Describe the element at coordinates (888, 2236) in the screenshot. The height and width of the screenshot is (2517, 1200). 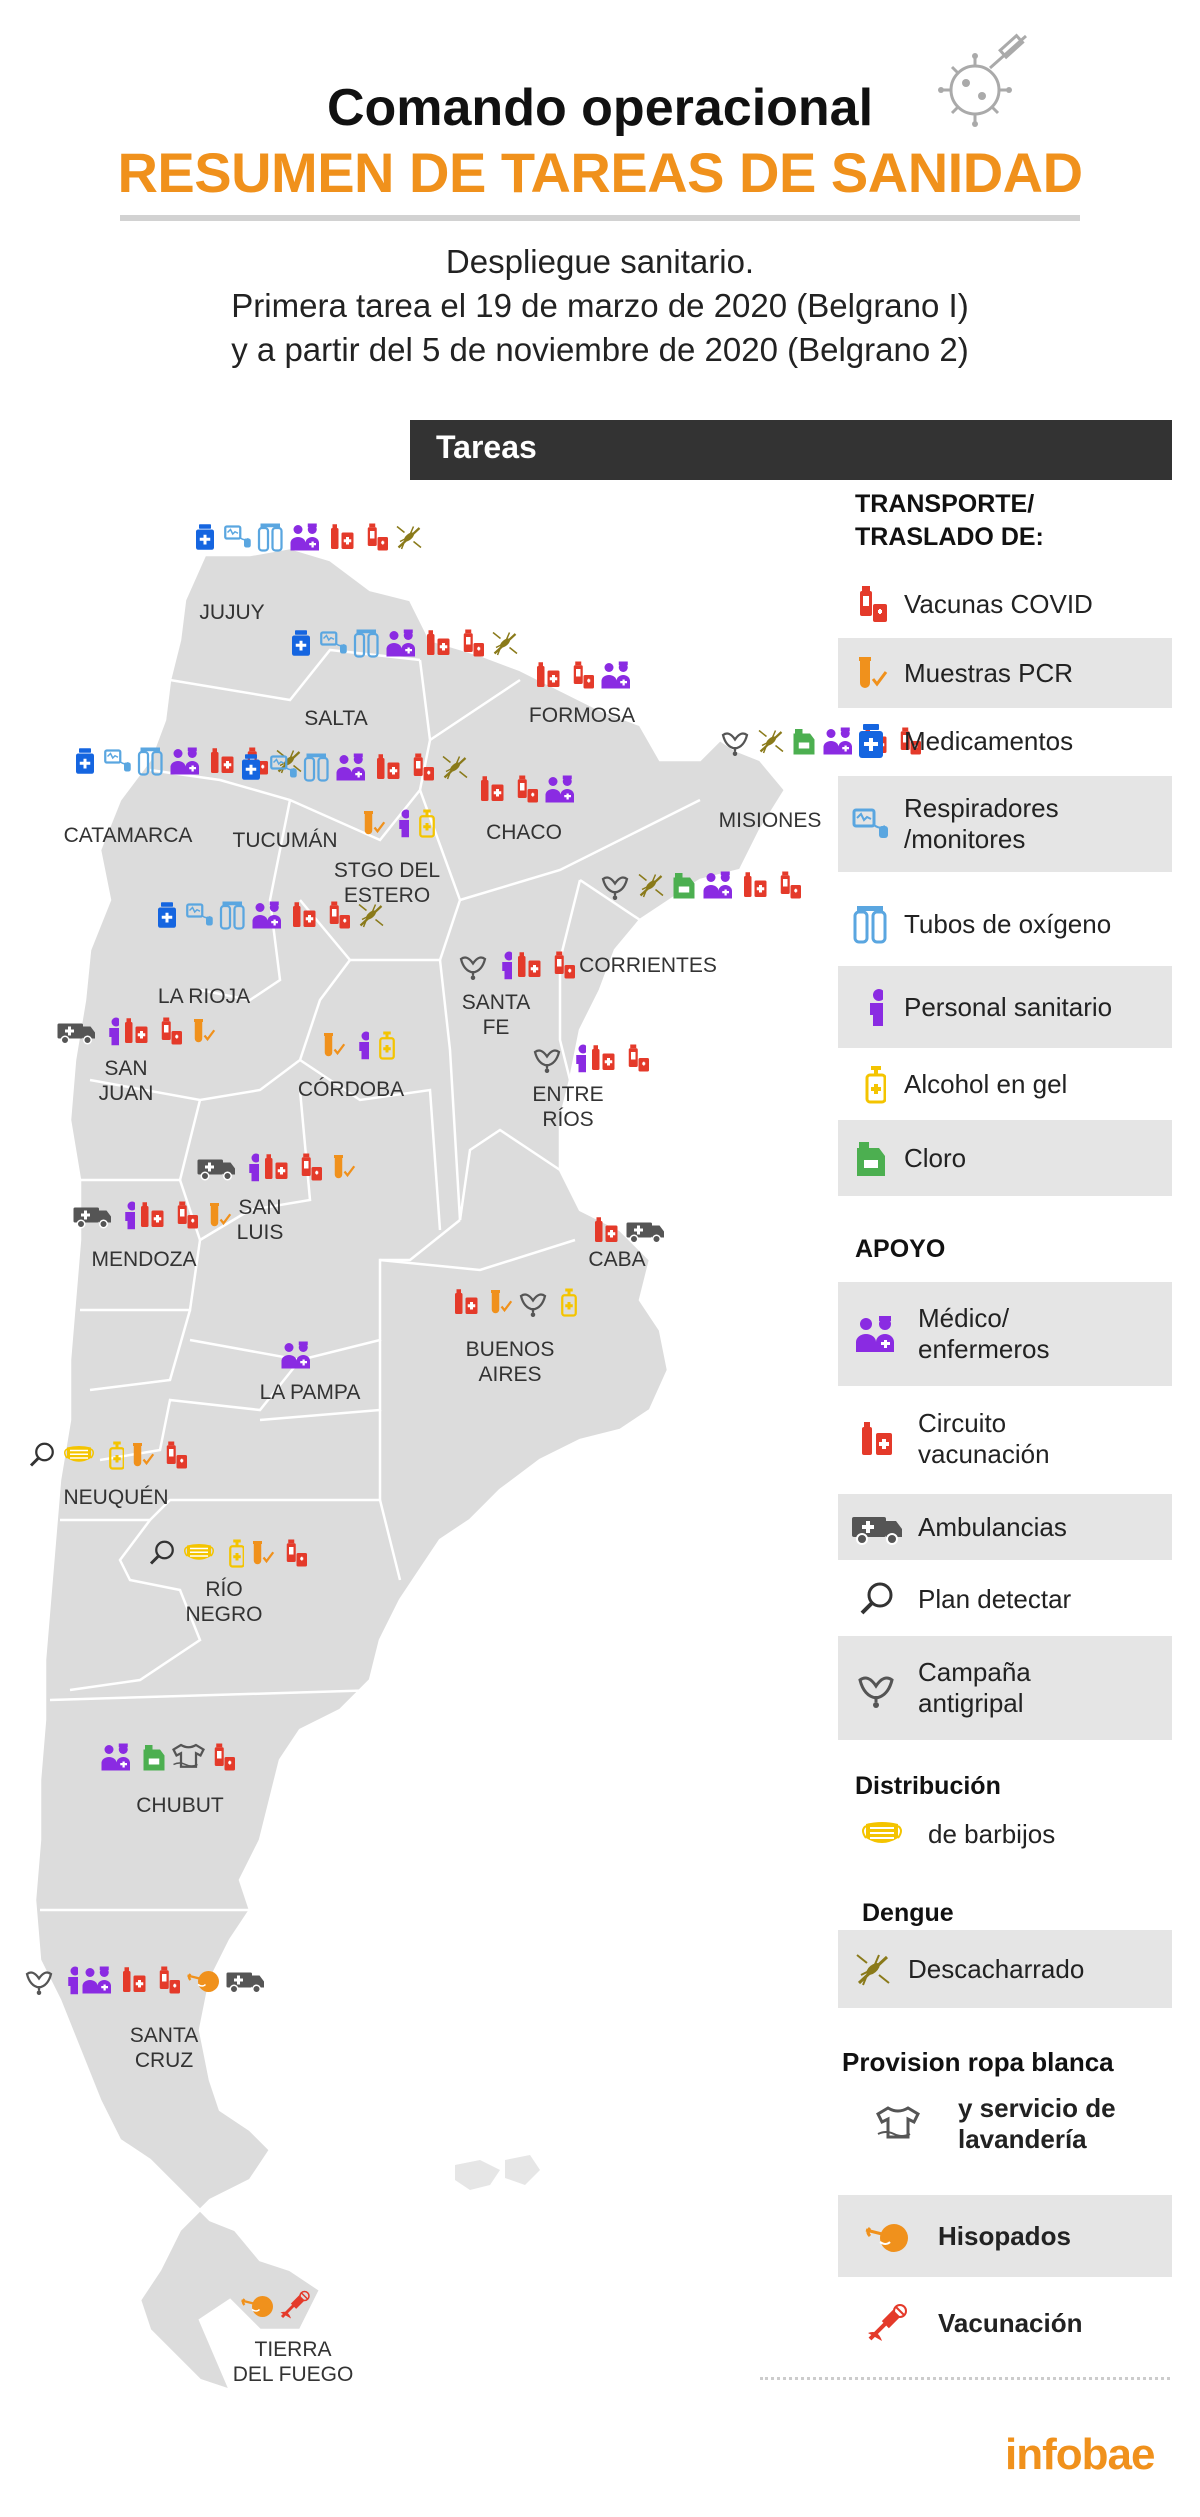
I see `hisopado-icon` at that location.